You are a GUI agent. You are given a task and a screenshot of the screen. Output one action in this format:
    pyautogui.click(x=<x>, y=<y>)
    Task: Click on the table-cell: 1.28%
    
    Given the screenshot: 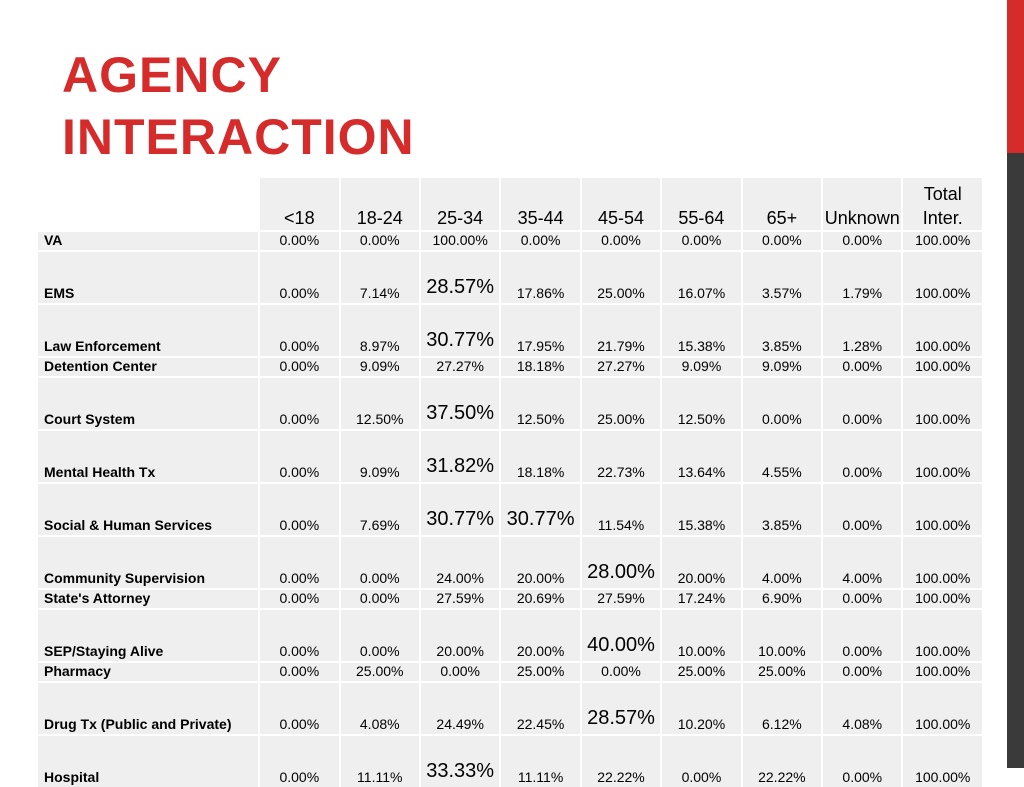 What is the action you would take?
    pyautogui.click(x=861, y=329)
    